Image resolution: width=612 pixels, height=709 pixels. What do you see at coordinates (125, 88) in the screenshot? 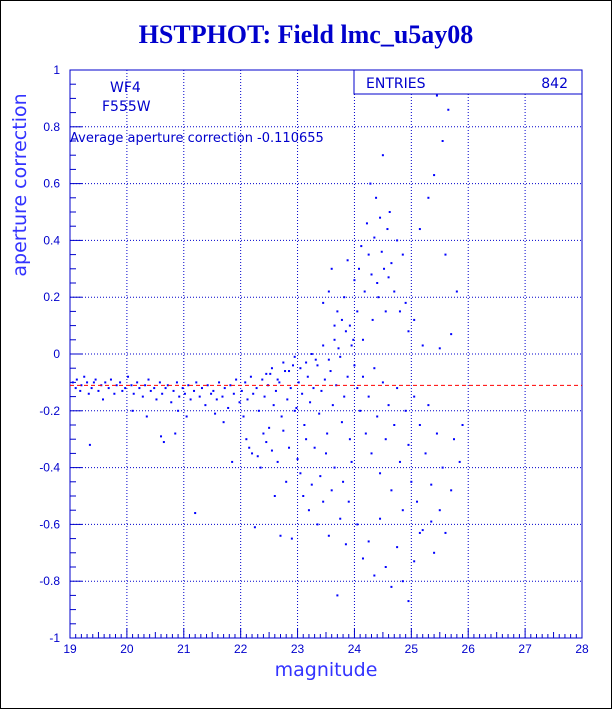
I see `chip-label: WF4` at bounding box center [125, 88].